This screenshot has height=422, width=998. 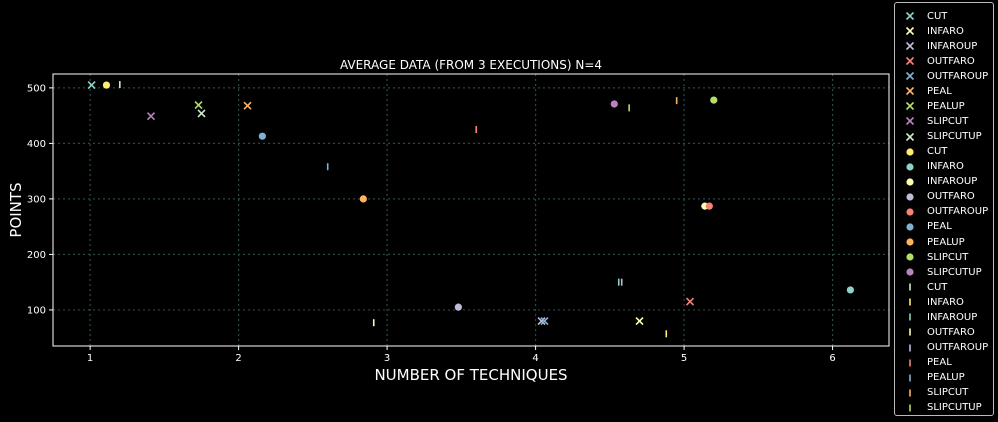 What do you see at coordinates (684, 358) in the screenshot?
I see `x-tick-label: 5` at bounding box center [684, 358].